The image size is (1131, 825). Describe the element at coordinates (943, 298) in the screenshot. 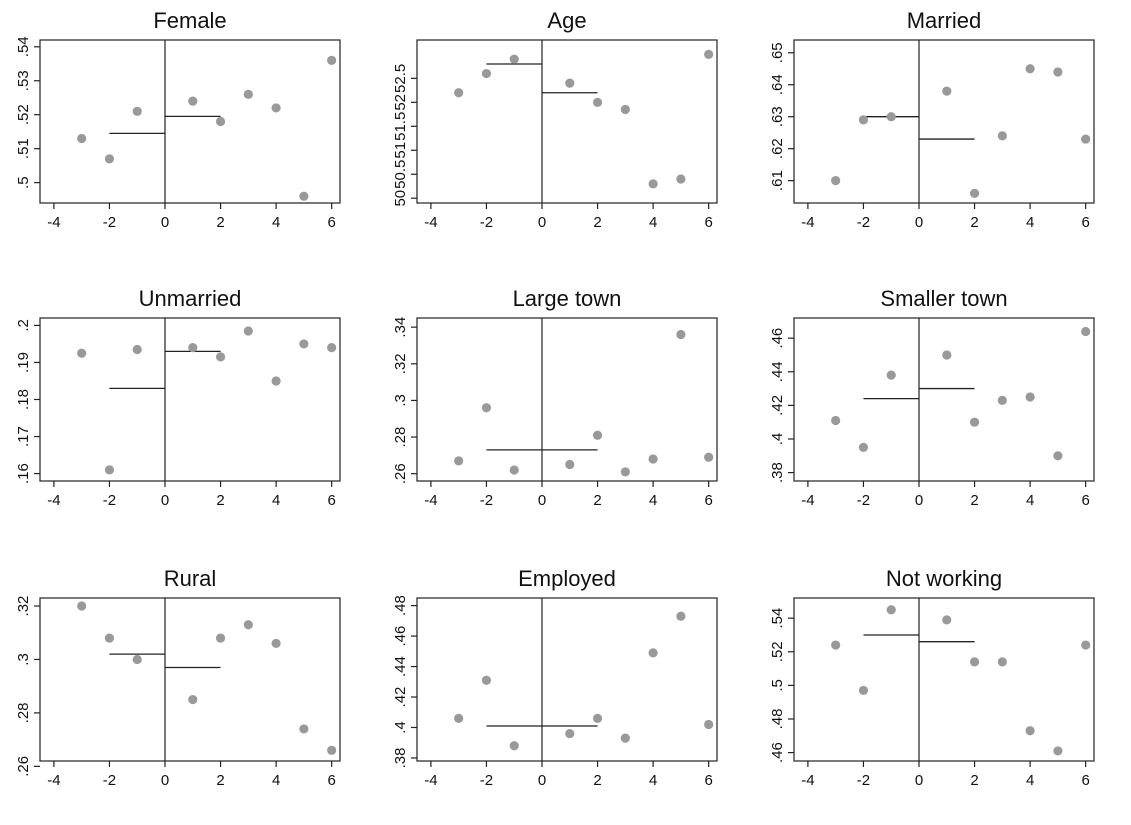

I see `chart-title: Smaller town` at that location.